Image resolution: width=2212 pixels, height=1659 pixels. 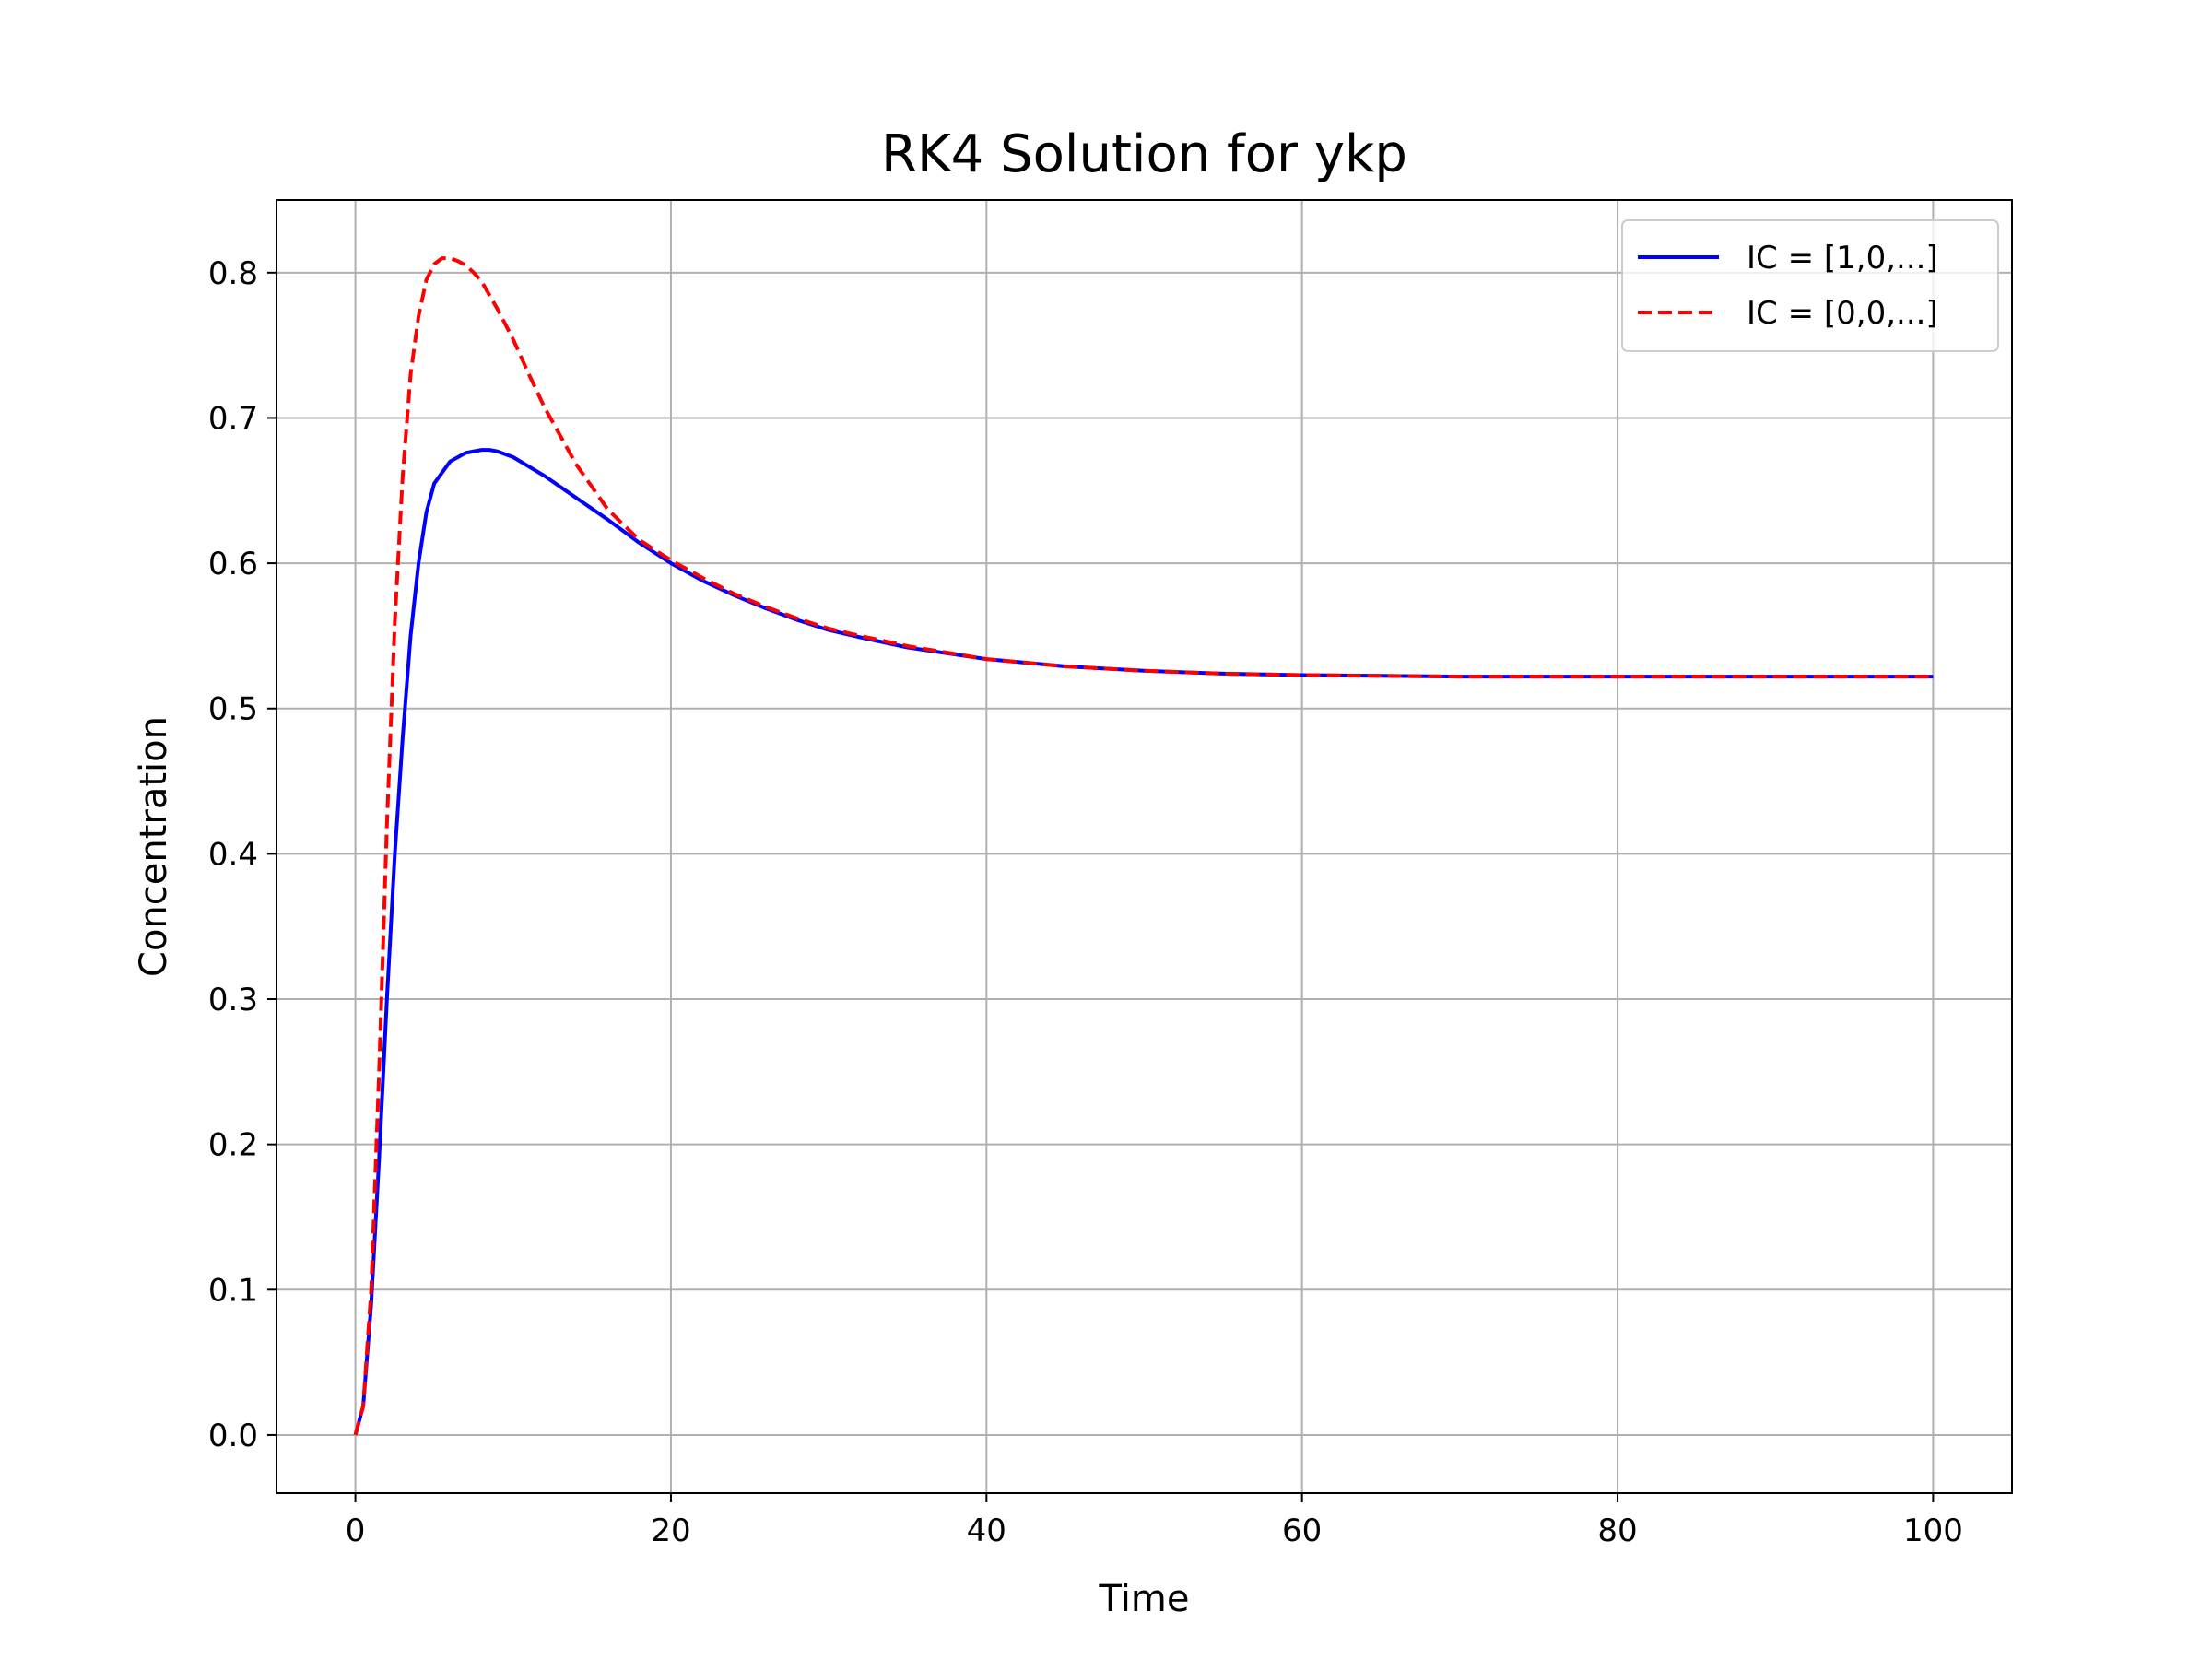 What do you see at coordinates (233, 273) in the screenshot?
I see `y-tick-label: 0.8` at bounding box center [233, 273].